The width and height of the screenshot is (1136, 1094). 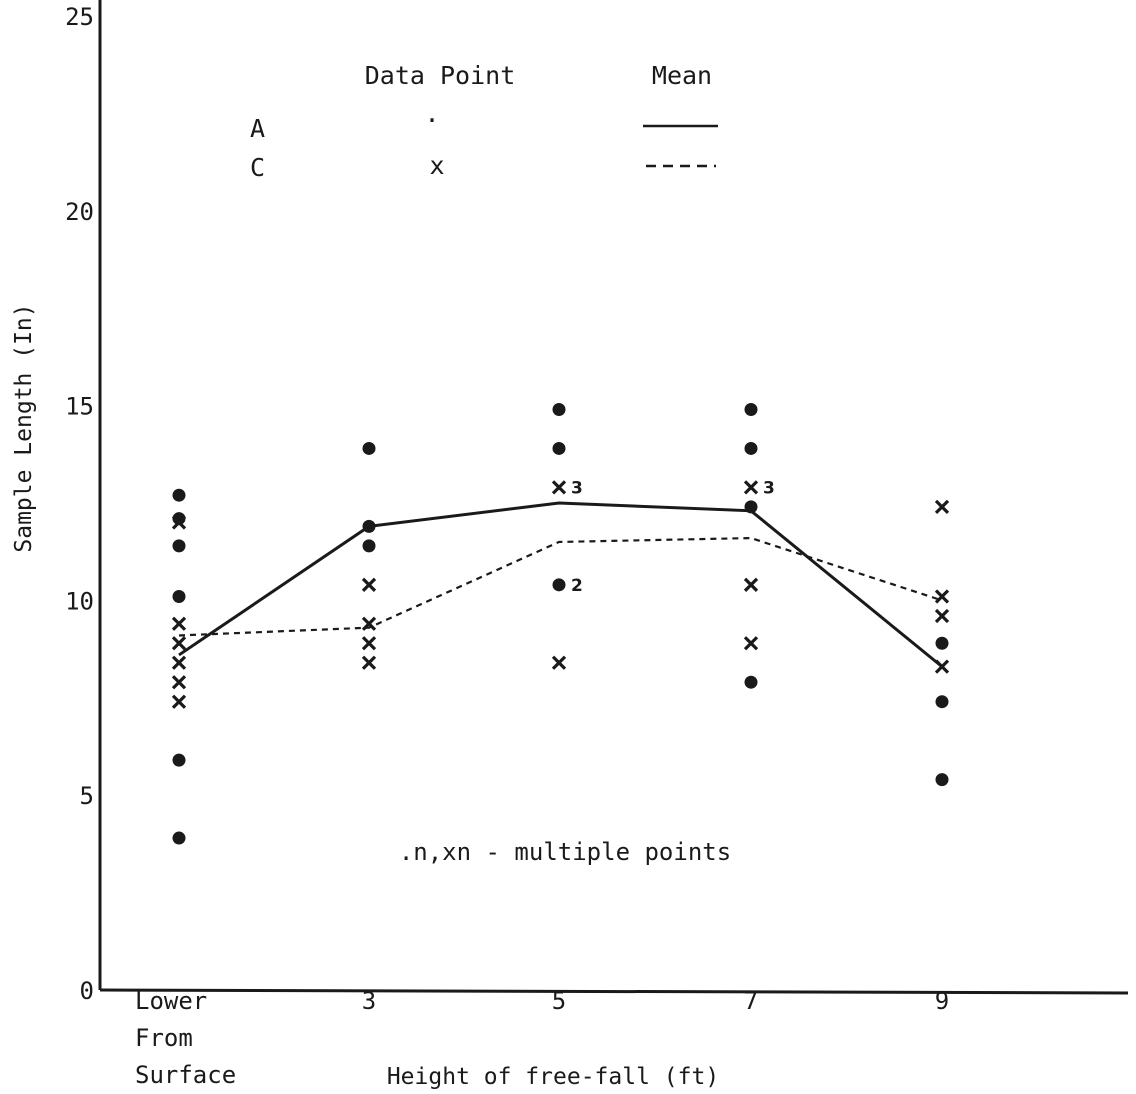 What do you see at coordinates (436, 165) in the screenshot?
I see `legend-marker-c: x` at bounding box center [436, 165].